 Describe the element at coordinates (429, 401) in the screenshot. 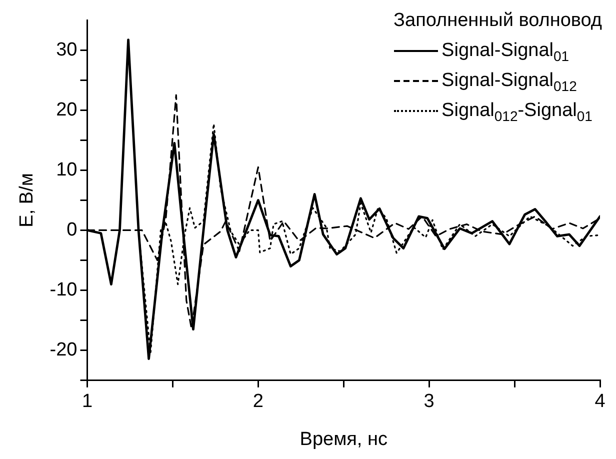

I see `x-tick-label: 3` at that location.